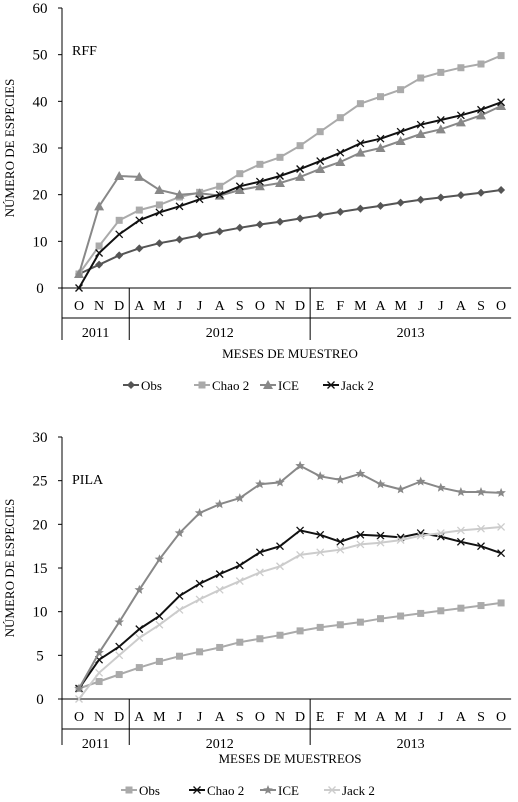  I want to click on legend-item: Chao 2, so click(216, 790).